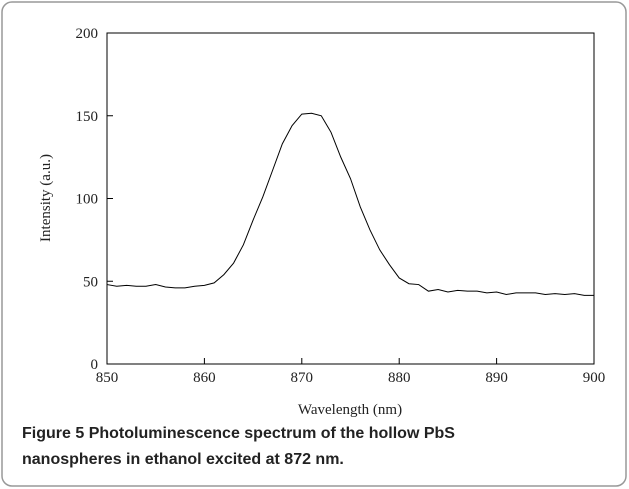 The width and height of the screenshot is (629, 489). Describe the element at coordinates (204, 378) in the screenshot. I see `x-tick-label: 860` at that location.